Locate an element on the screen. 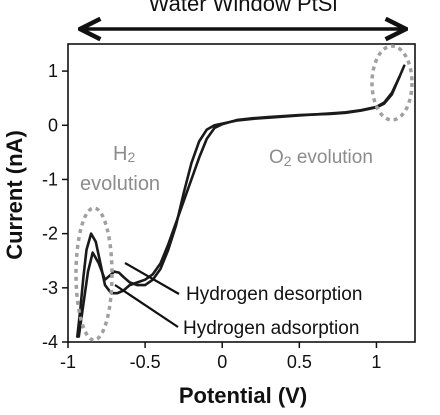 The image size is (440, 415). y-axis-ticks: 1 0 -1 -2 -3 -4 is located at coordinates (55, 206).